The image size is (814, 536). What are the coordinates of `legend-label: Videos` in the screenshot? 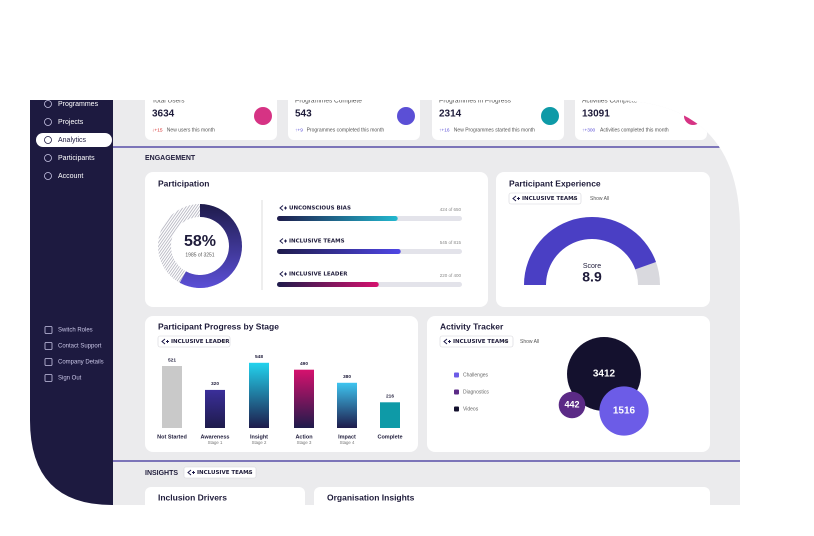 It's located at (471, 409).